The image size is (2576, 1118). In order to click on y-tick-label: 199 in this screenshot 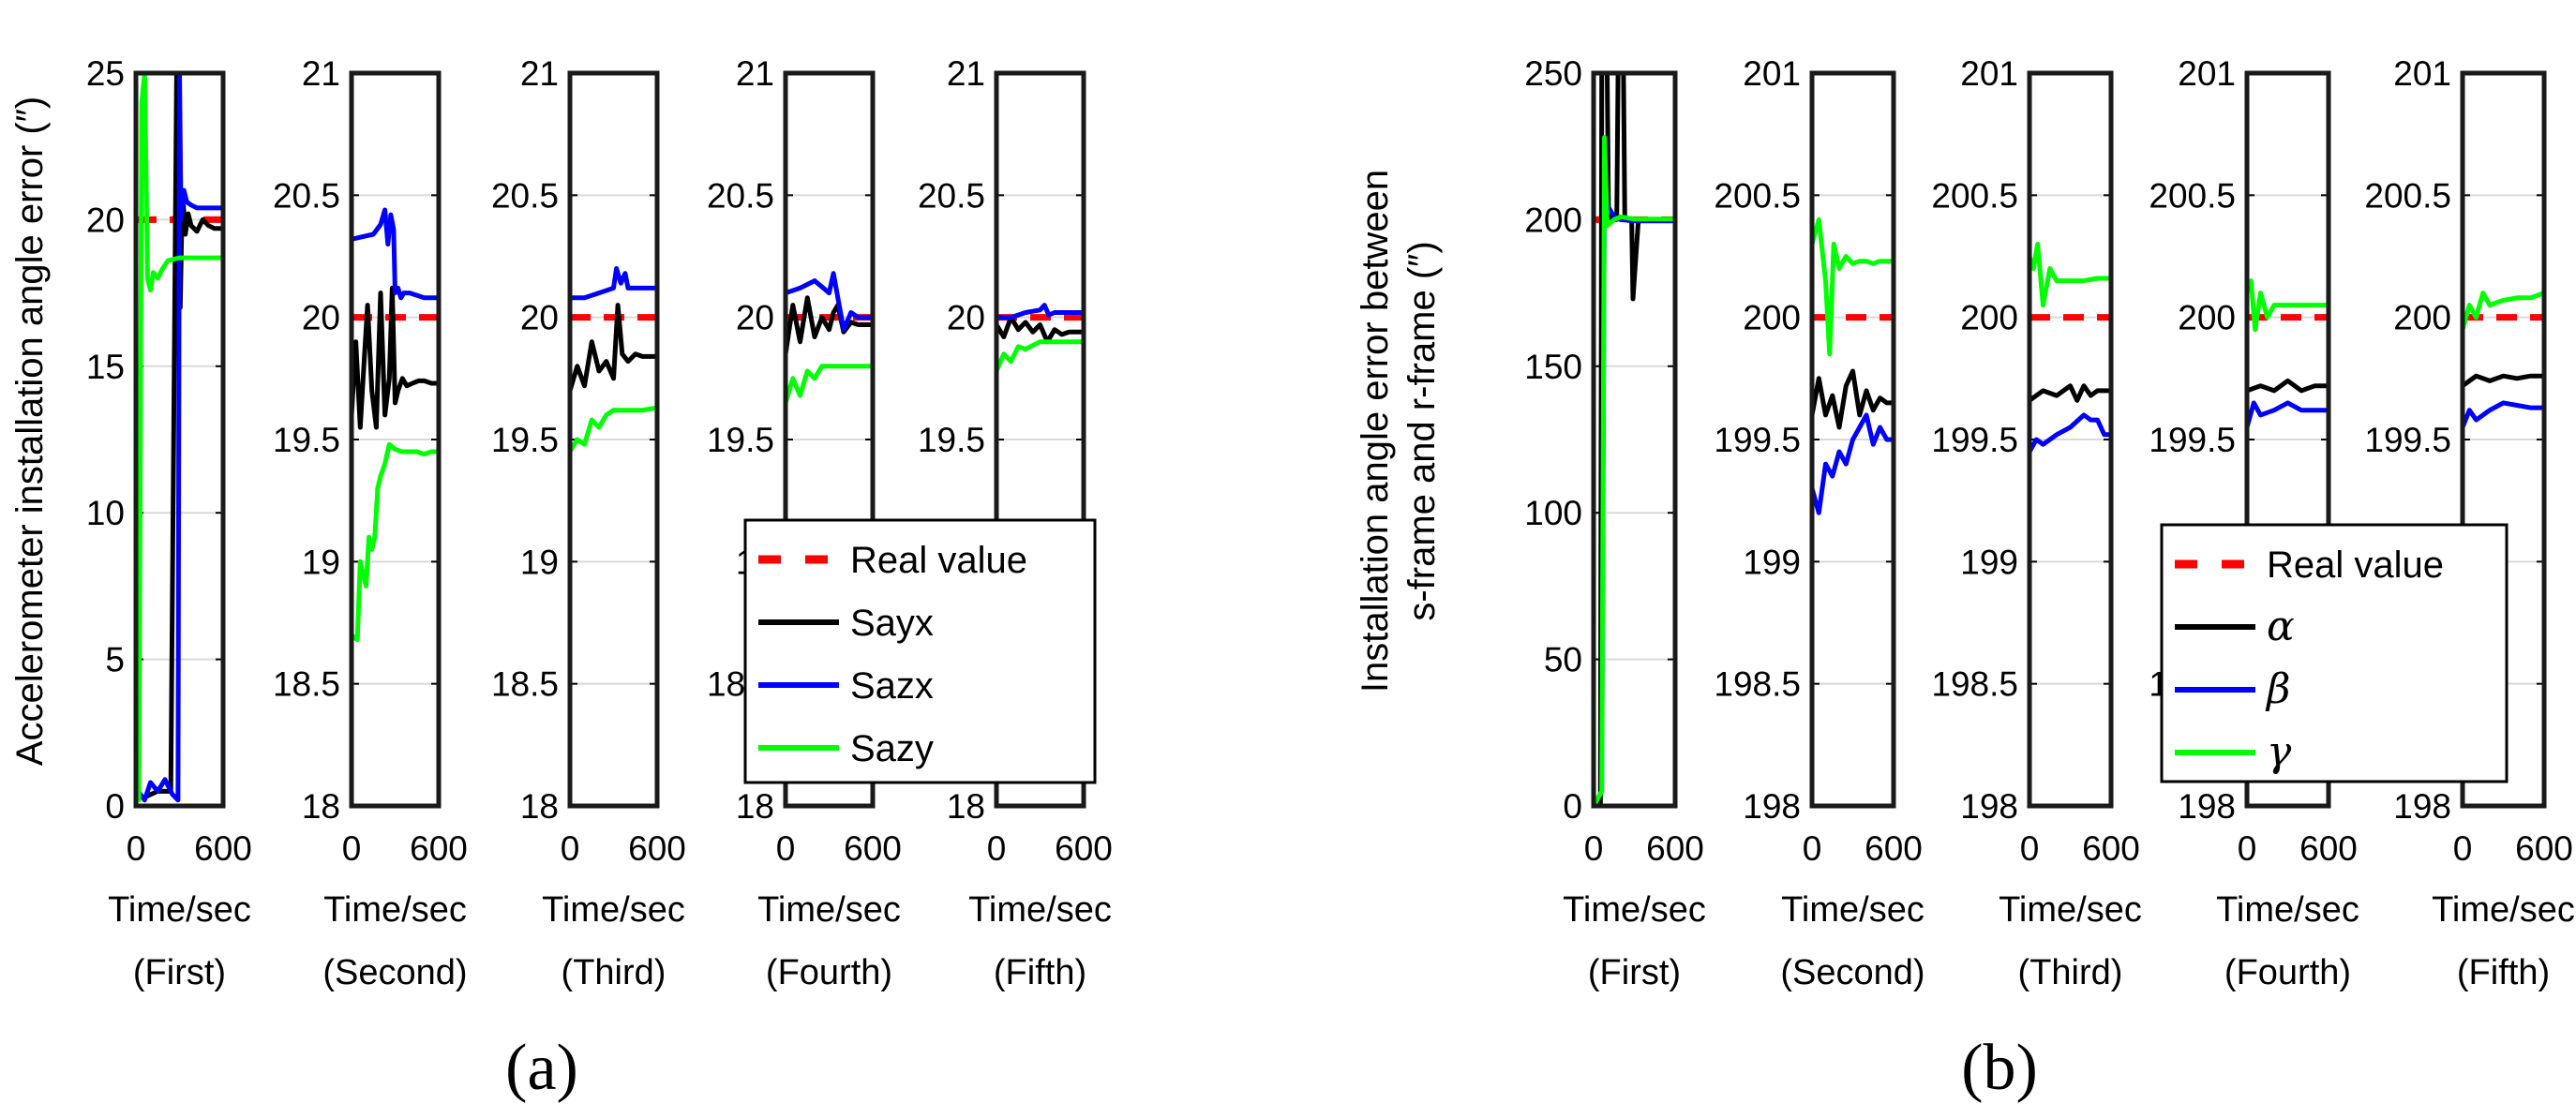, I will do `click(1989, 562)`.